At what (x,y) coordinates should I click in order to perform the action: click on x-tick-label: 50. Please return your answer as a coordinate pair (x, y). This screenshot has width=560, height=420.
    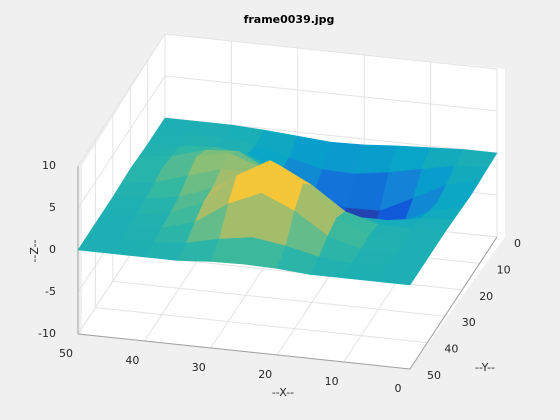
    Looking at the image, I should click on (66, 353).